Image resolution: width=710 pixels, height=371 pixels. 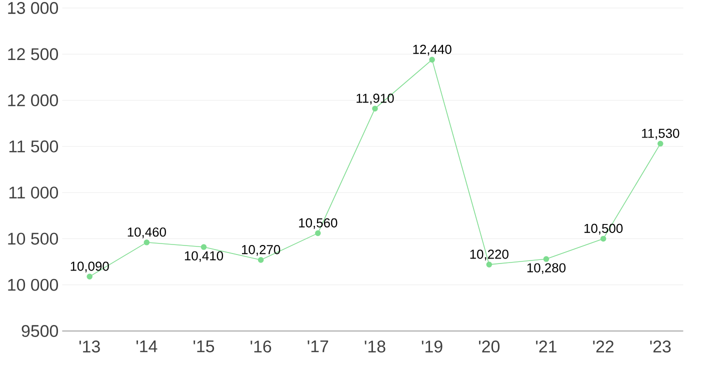 I want to click on data-label: 10,270, so click(x=261, y=250).